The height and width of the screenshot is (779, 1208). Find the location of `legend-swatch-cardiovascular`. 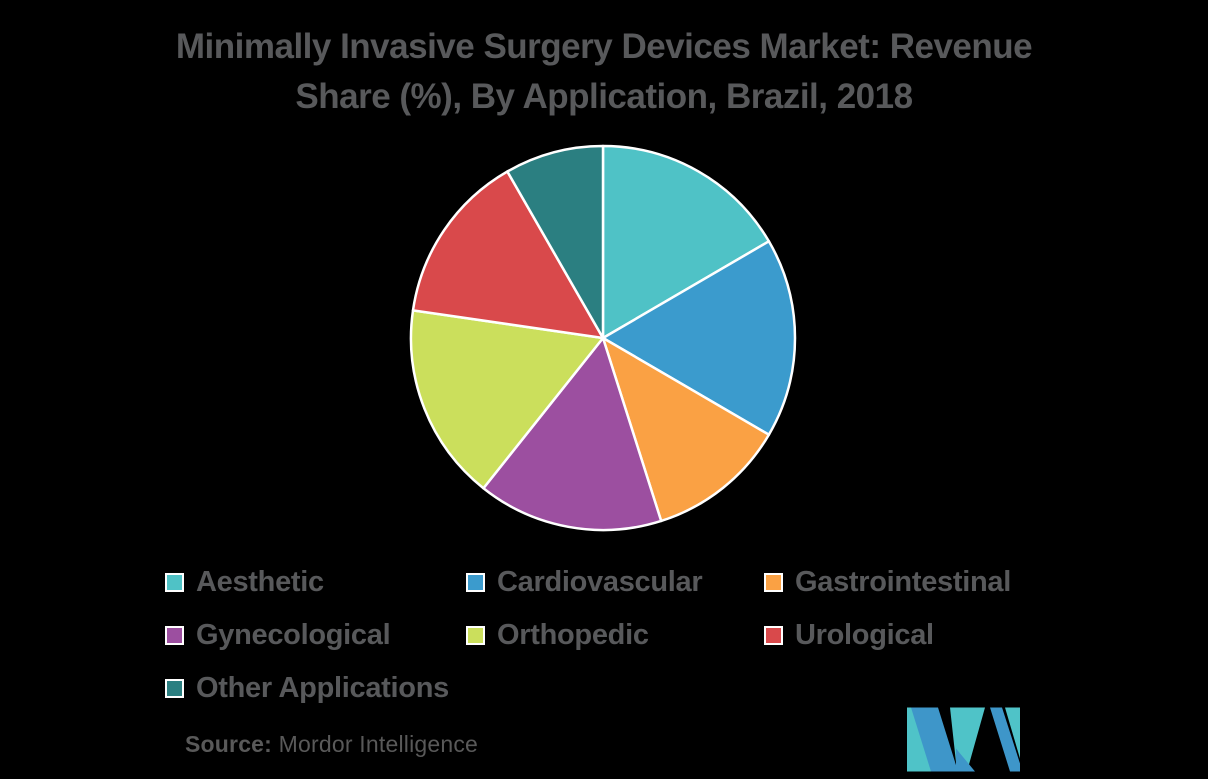

legend-swatch-cardiovascular is located at coordinates (475, 582).